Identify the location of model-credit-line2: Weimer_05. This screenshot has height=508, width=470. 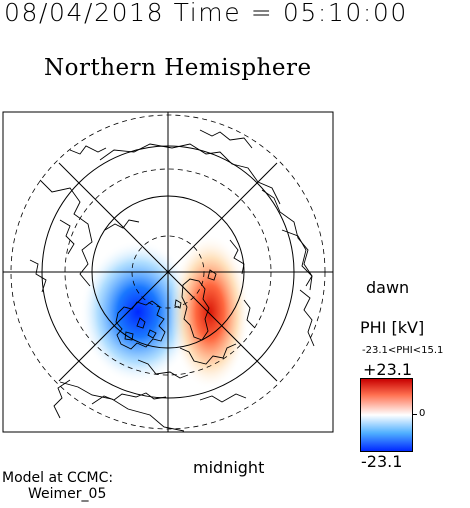
(67, 494).